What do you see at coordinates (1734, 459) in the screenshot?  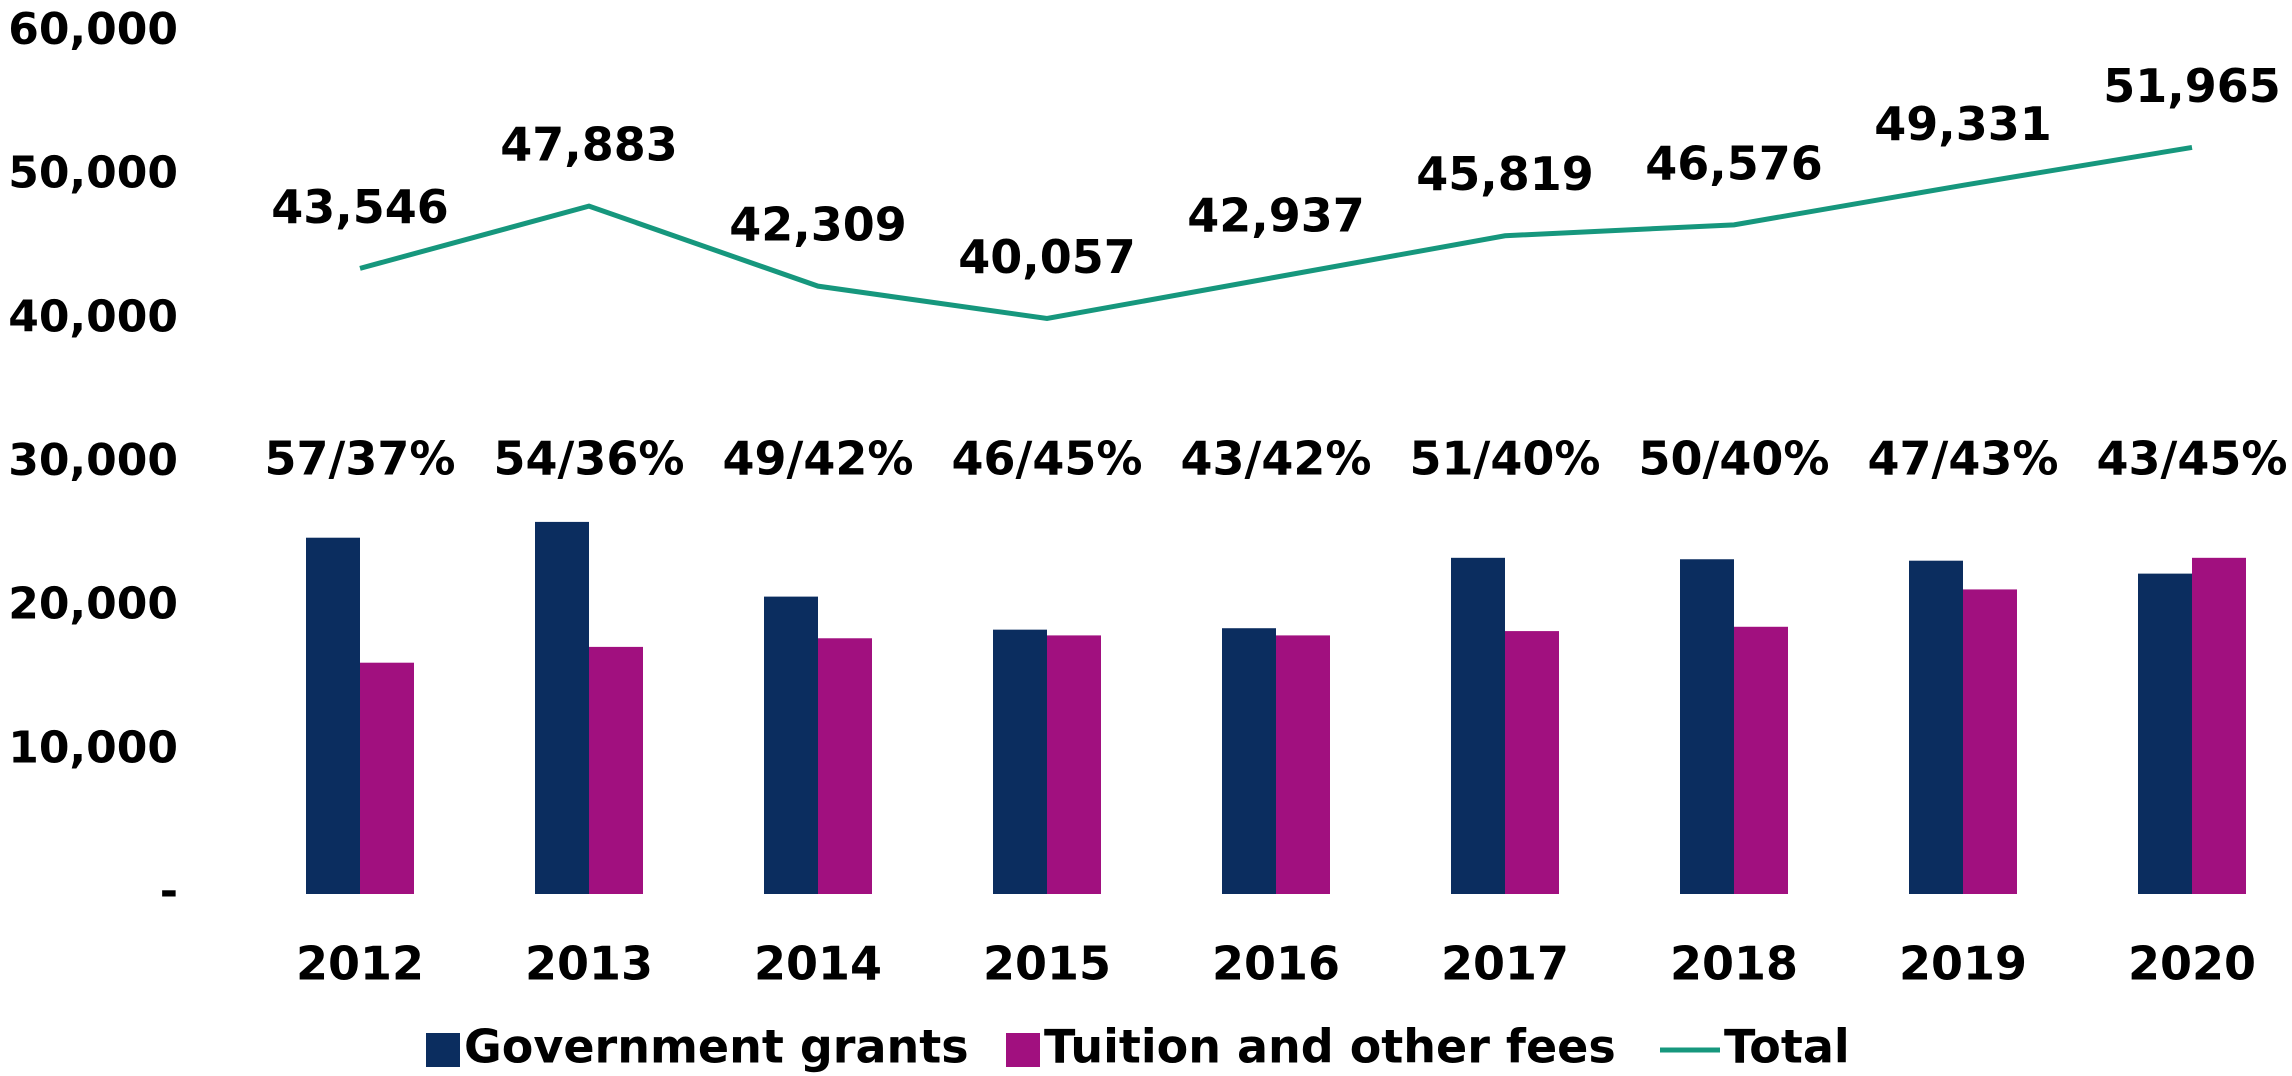 I see `annotation: 50/40%` at bounding box center [1734, 459].